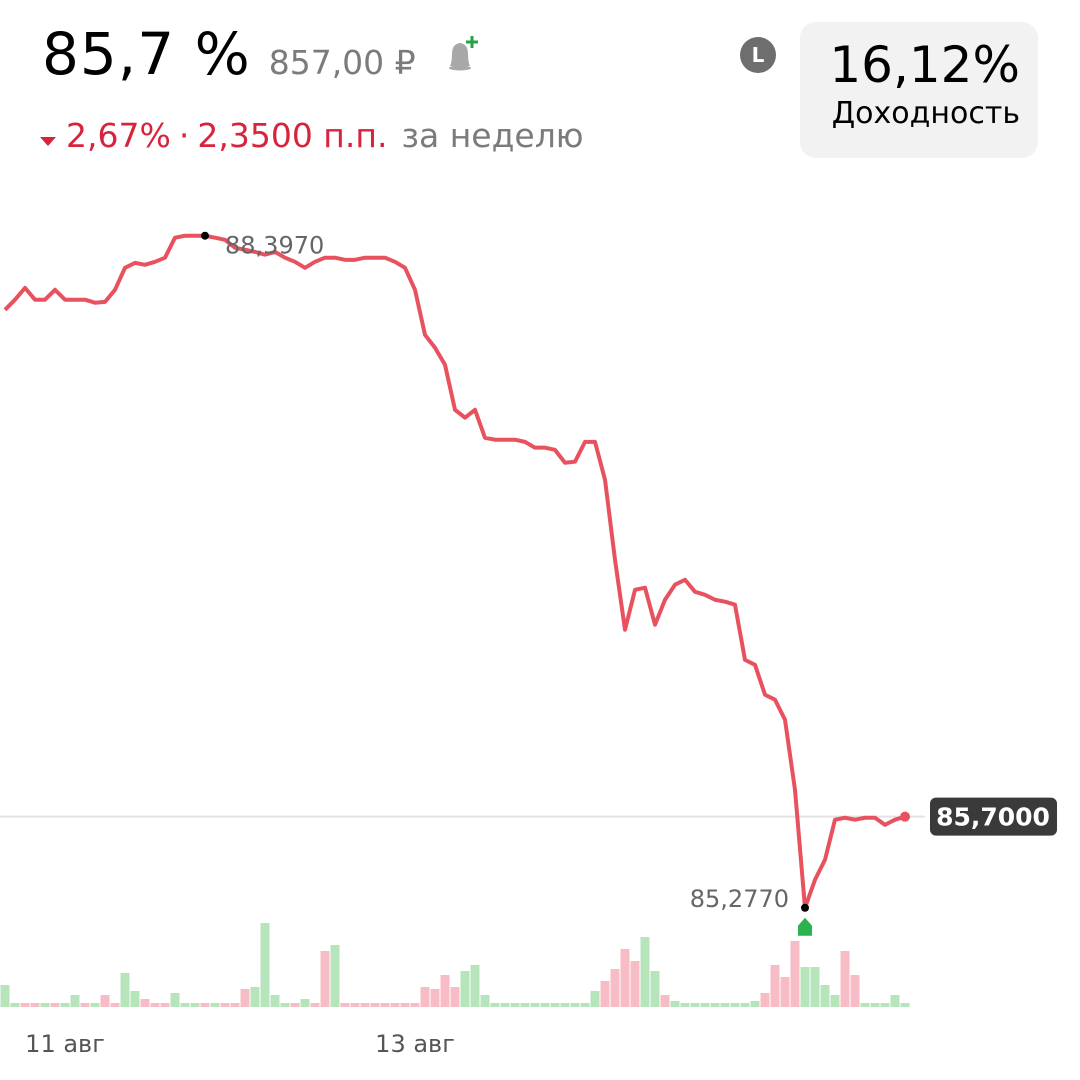 The width and height of the screenshot is (1080, 1080). What do you see at coordinates (146, 54) in the screenshot?
I see `title: 85,7 %` at bounding box center [146, 54].